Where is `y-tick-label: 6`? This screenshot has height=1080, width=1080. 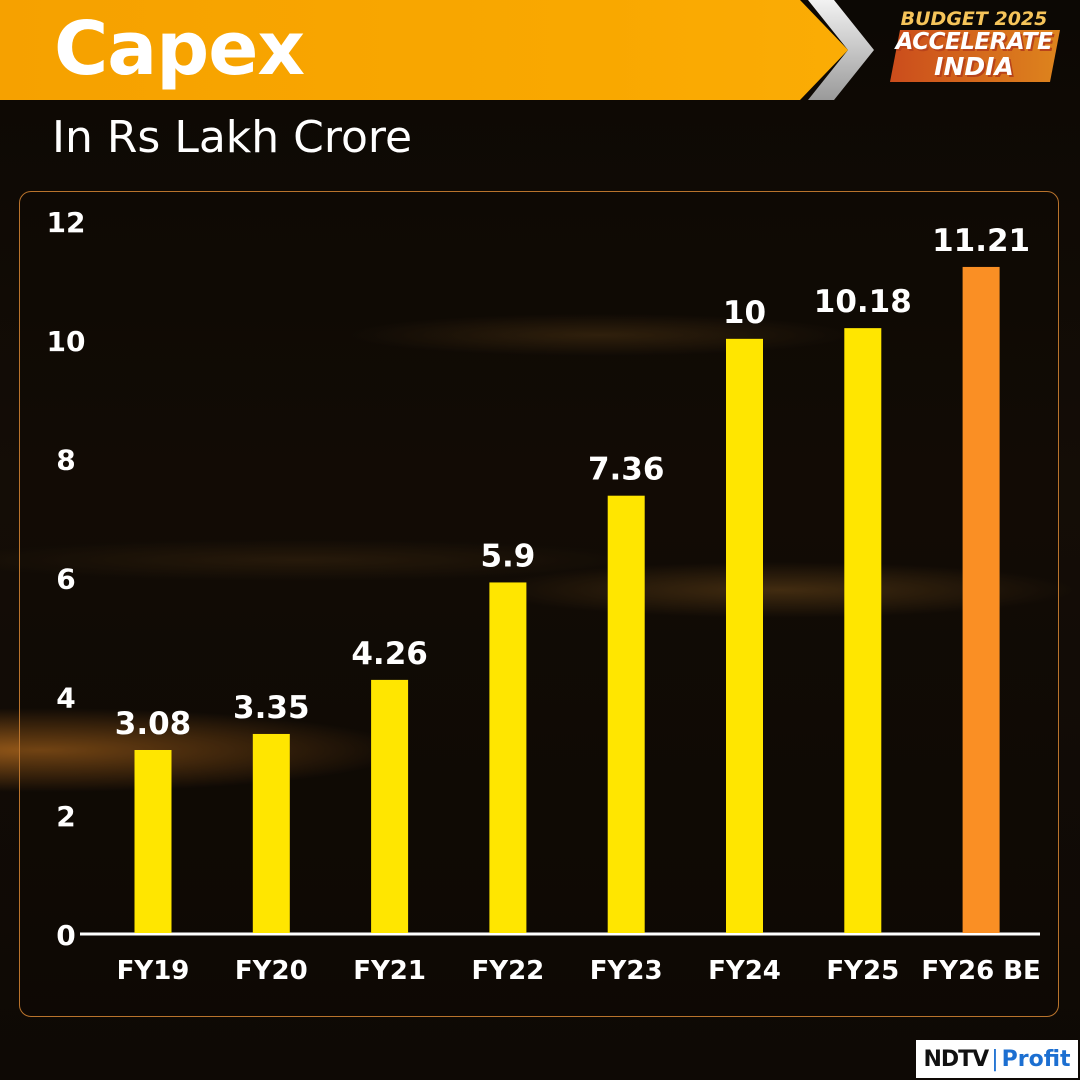 y-tick-label: 6 is located at coordinates (65, 579).